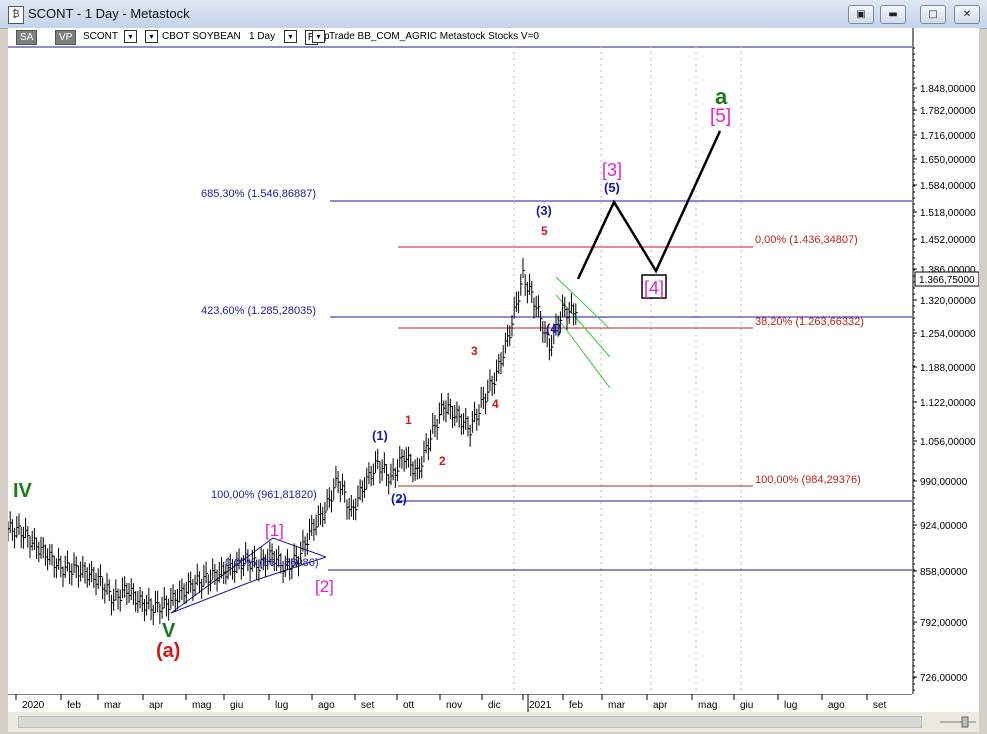  I want to click on sa-button: SA, so click(27, 37).